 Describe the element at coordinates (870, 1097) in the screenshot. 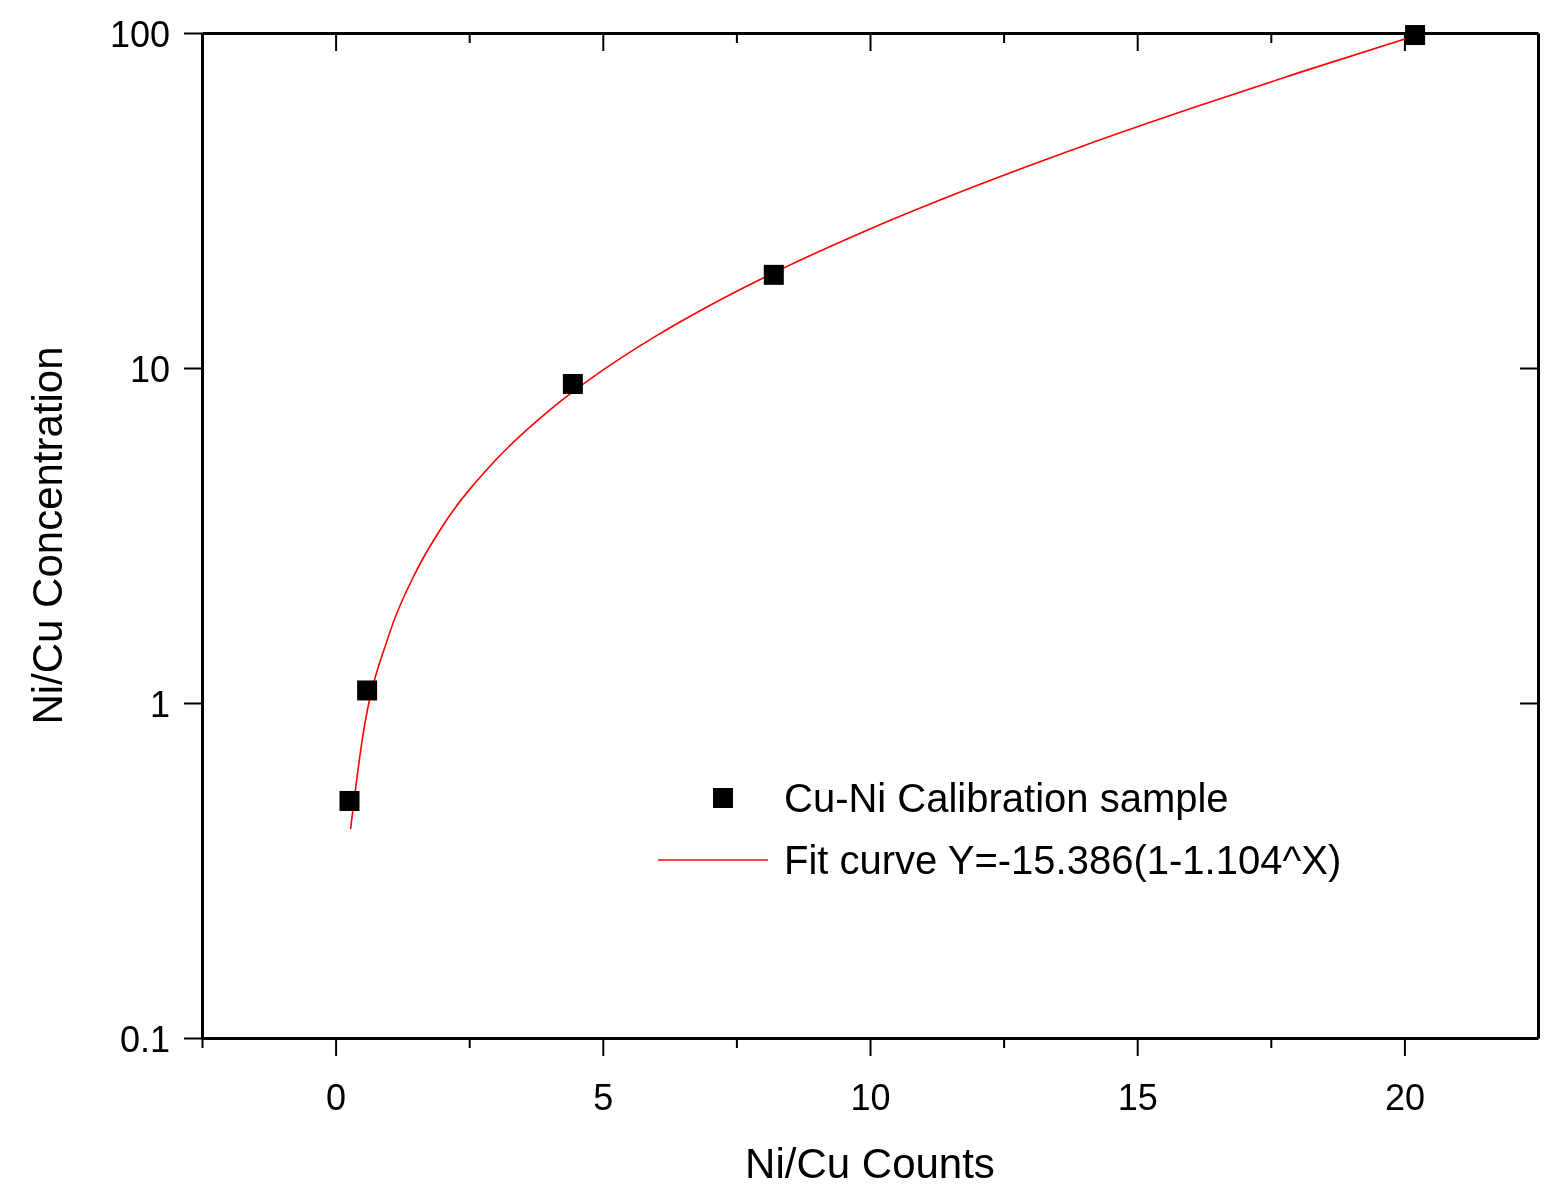

I see `x-tick-label: 10` at that location.